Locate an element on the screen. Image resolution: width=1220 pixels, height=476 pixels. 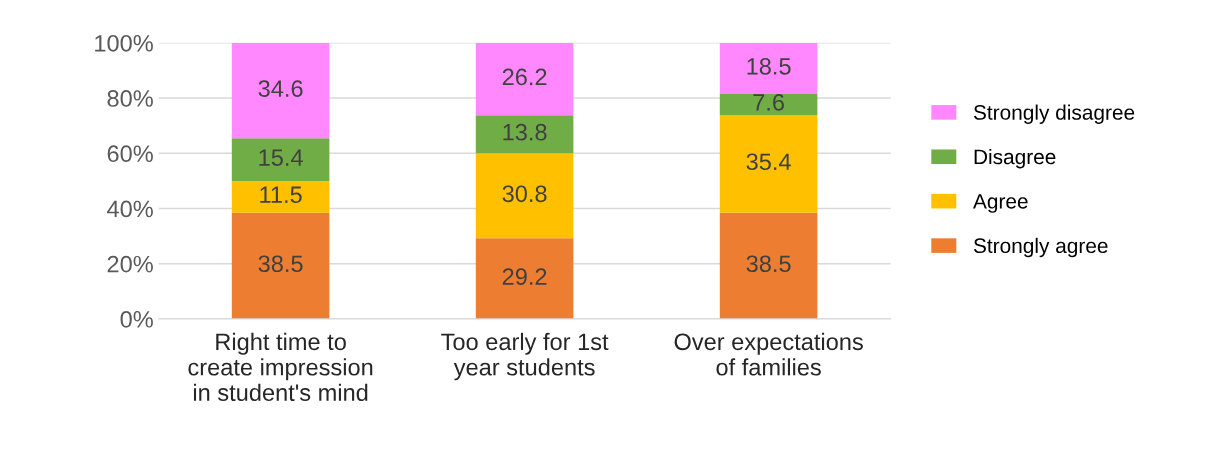
legend-label: Strongly disagree is located at coordinates (1054, 114).